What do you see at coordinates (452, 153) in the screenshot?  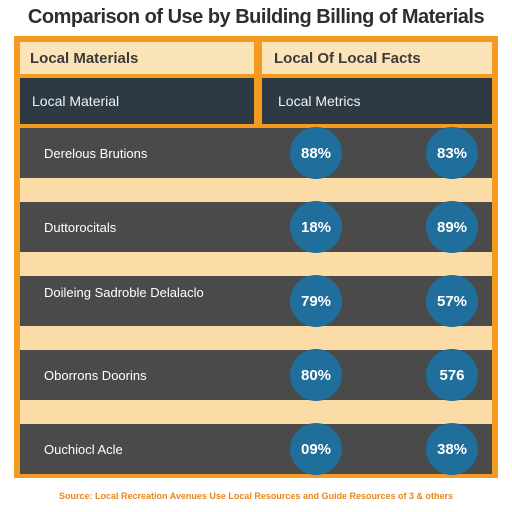 I see `value-bubble-right: 83%` at bounding box center [452, 153].